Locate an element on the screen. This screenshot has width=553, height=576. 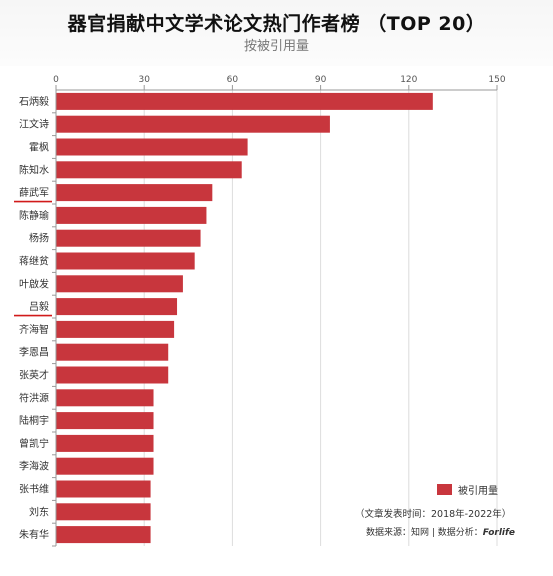
category-label: 陆桐宇 is located at coordinates (34, 420).